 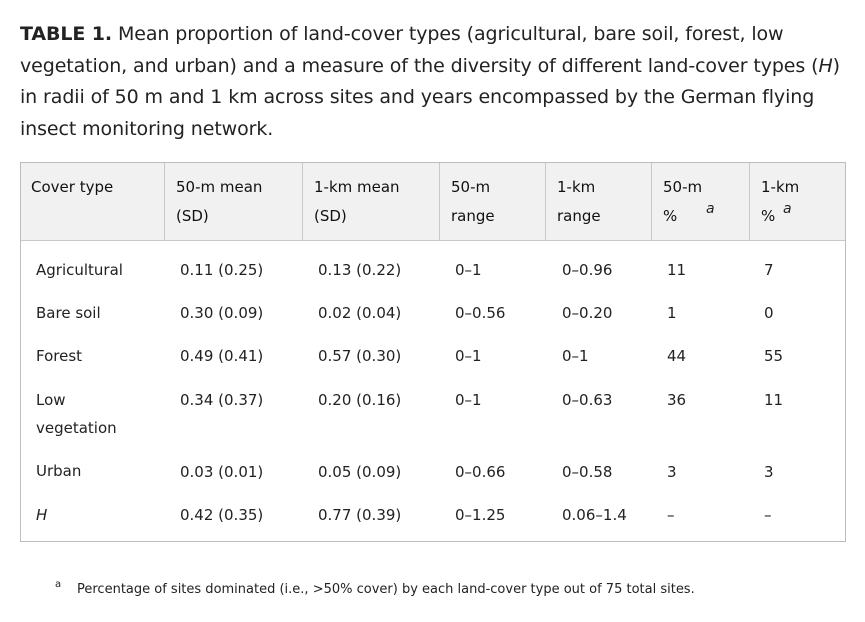 What do you see at coordinates (700, 201) in the screenshot?
I see `header-50m-percent: 50-m % a` at bounding box center [700, 201].